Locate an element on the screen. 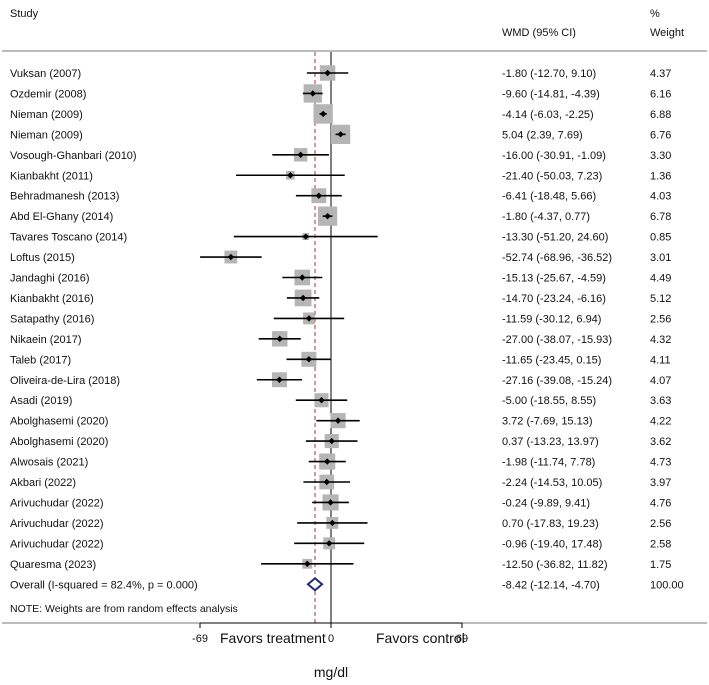 Image resolution: width=709 pixels, height=685 pixels. study-weight: 1.36 is located at coordinates (660, 176).